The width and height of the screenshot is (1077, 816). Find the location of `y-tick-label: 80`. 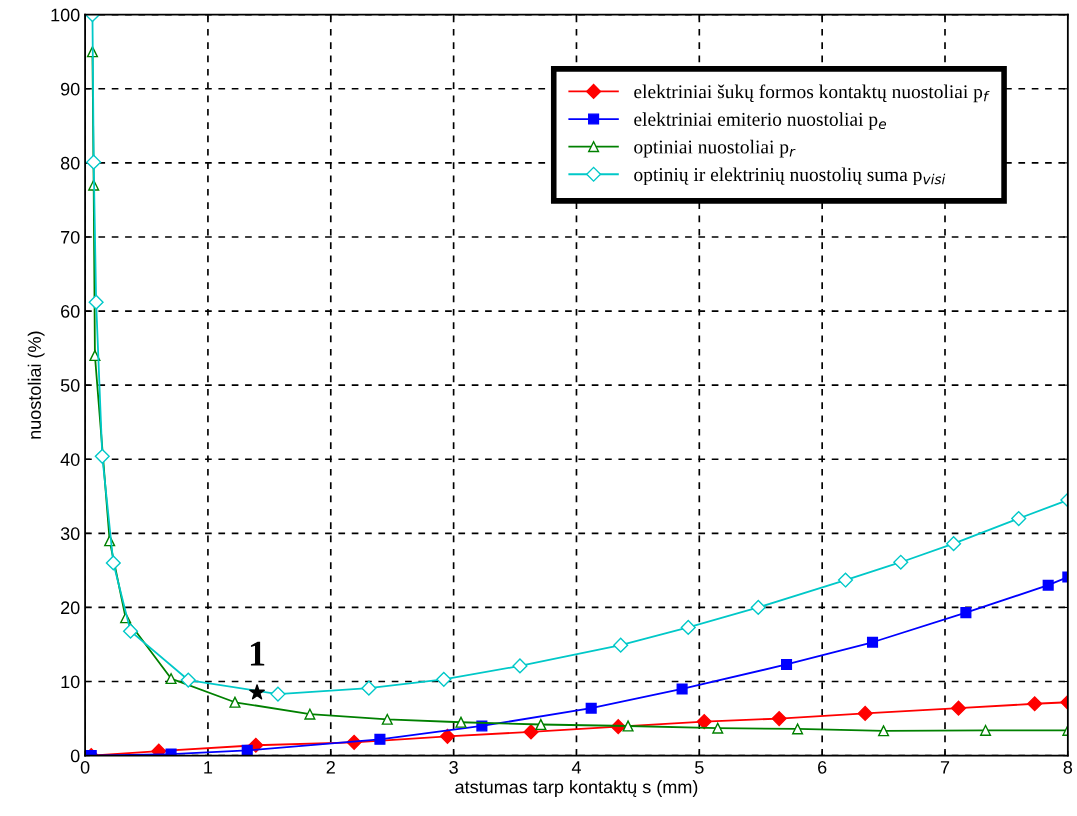

y-tick-label: 80 is located at coordinates (70, 163).